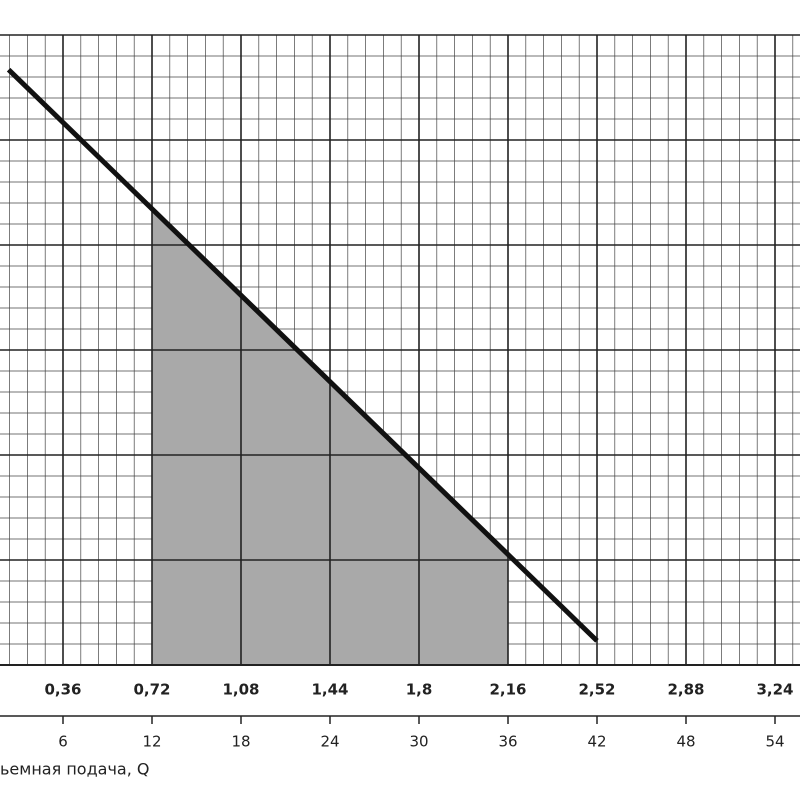 The image size is (800, 800). Describe the element at coordinates (240, 742) in the screenshot. I see `x2-tick-label: 18` at that location.